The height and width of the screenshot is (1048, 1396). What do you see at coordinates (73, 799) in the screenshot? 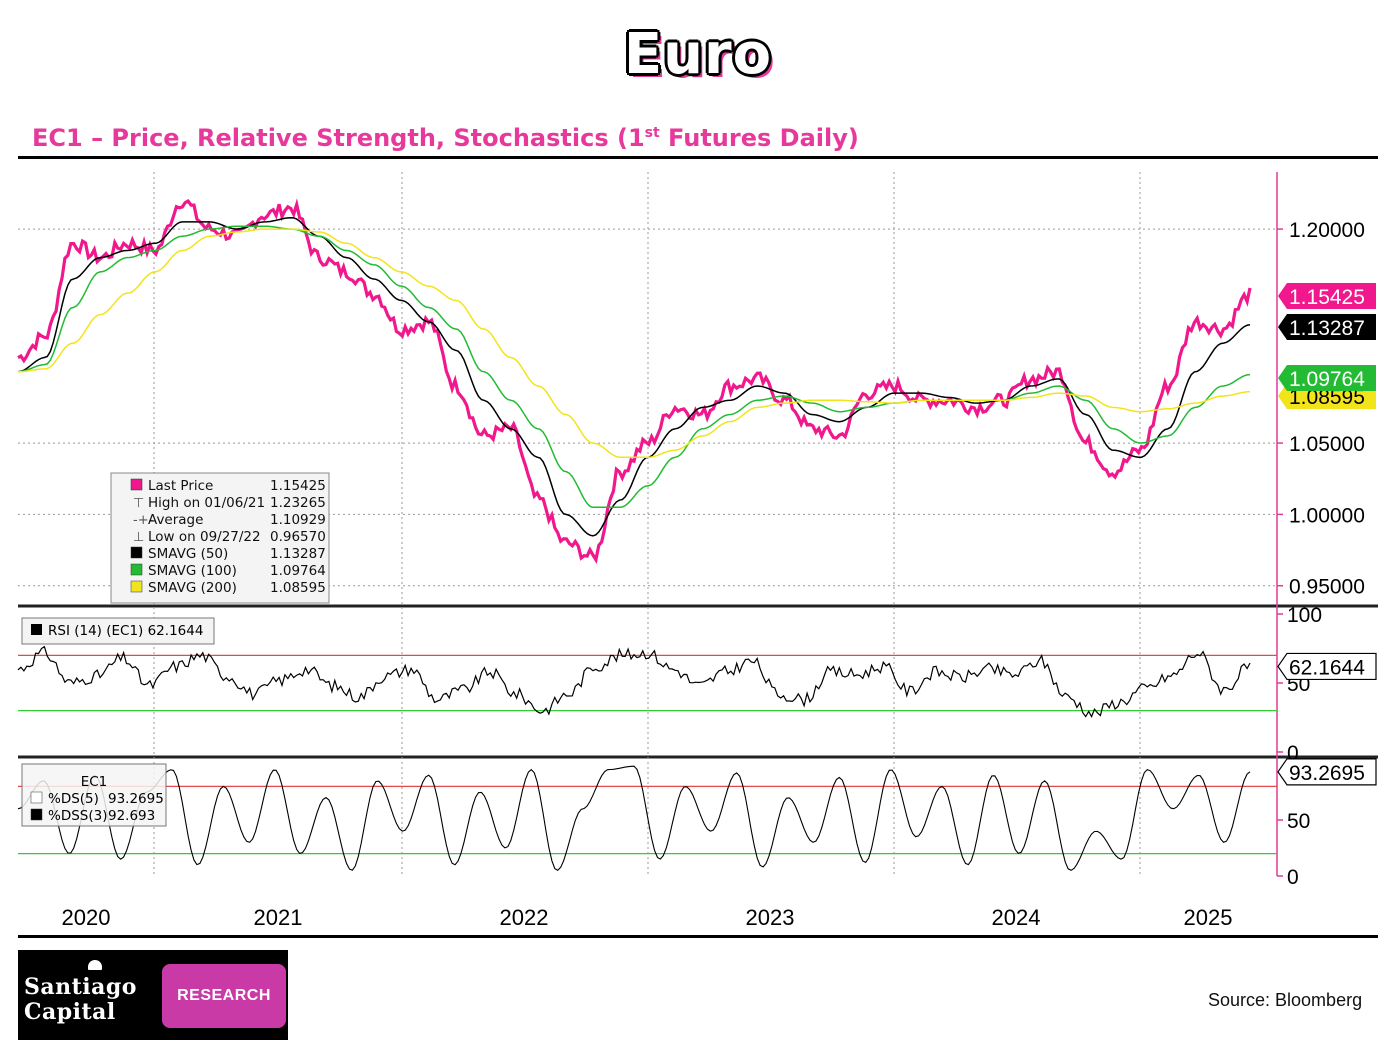
I see `stoch-legend-label: %DS(5)` at bounding box center [73, 799].